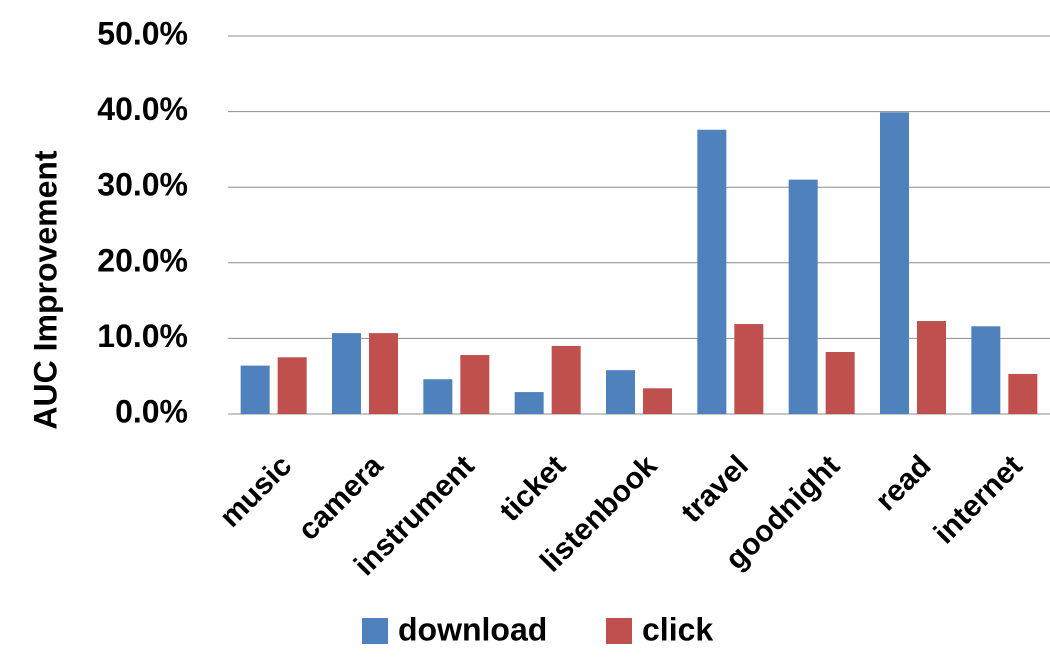 This screenshot has height=664, width=1050. Describe the element at coordinates (472, 629) in the screenshot. I see `legend-label: download` at that location.